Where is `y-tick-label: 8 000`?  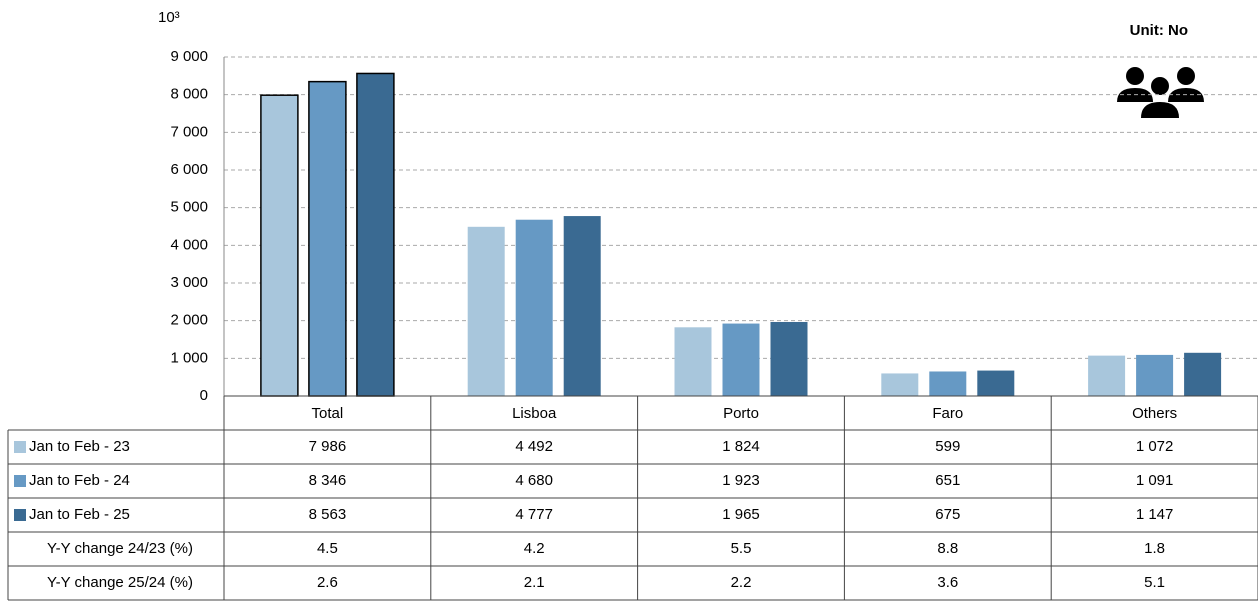
y-tick-label: 8 000 is located at coordinates (189, 94).